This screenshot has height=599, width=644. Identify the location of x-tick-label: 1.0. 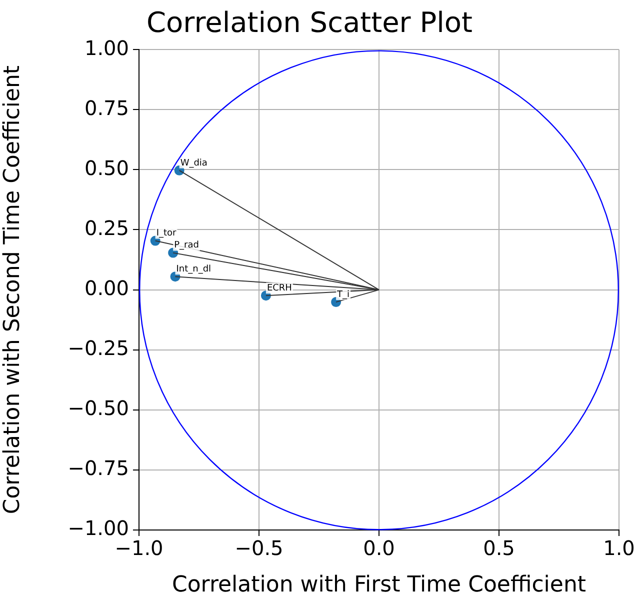
(619, 548).